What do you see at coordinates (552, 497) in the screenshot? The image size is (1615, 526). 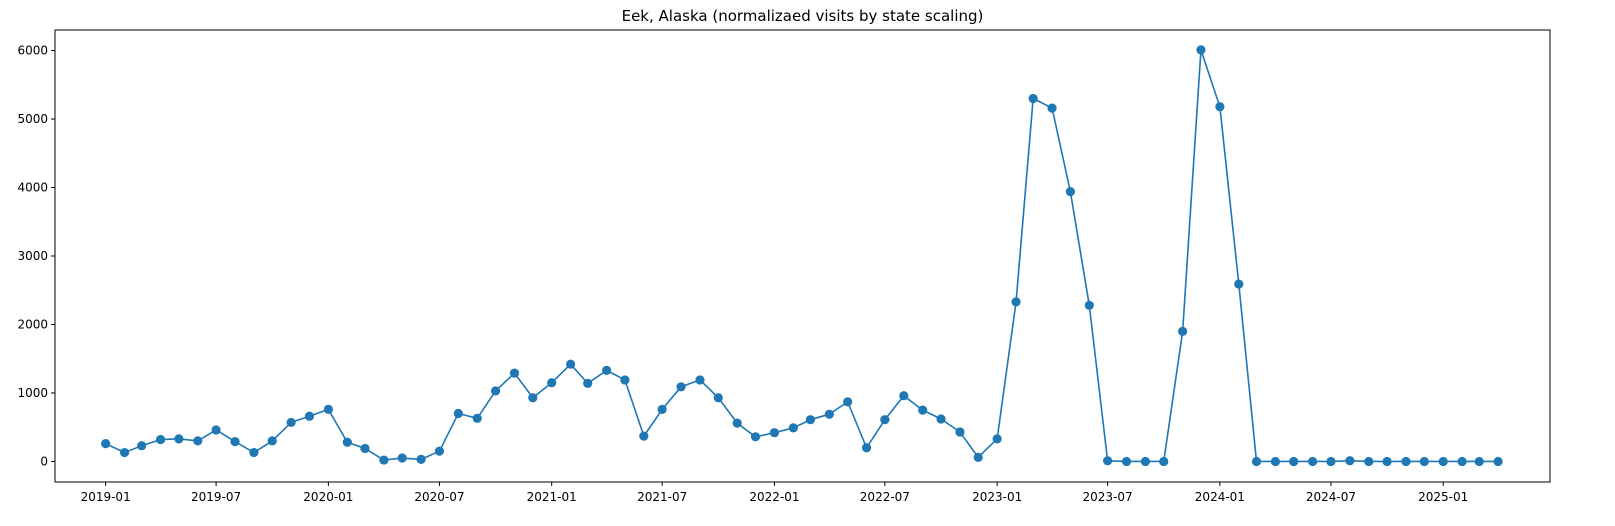 I see `x-tick-label: 2021-01` at bounding box center [552, 497].